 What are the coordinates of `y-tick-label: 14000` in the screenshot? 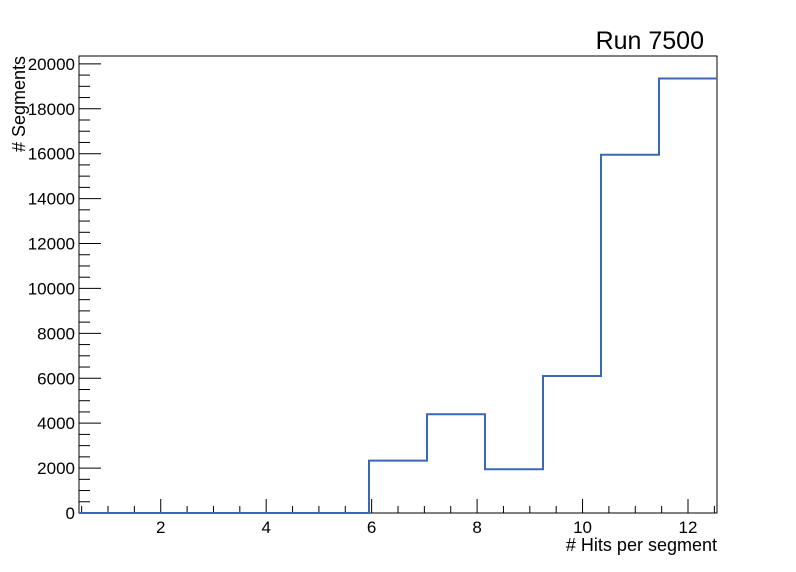 It's located at (51, 199).